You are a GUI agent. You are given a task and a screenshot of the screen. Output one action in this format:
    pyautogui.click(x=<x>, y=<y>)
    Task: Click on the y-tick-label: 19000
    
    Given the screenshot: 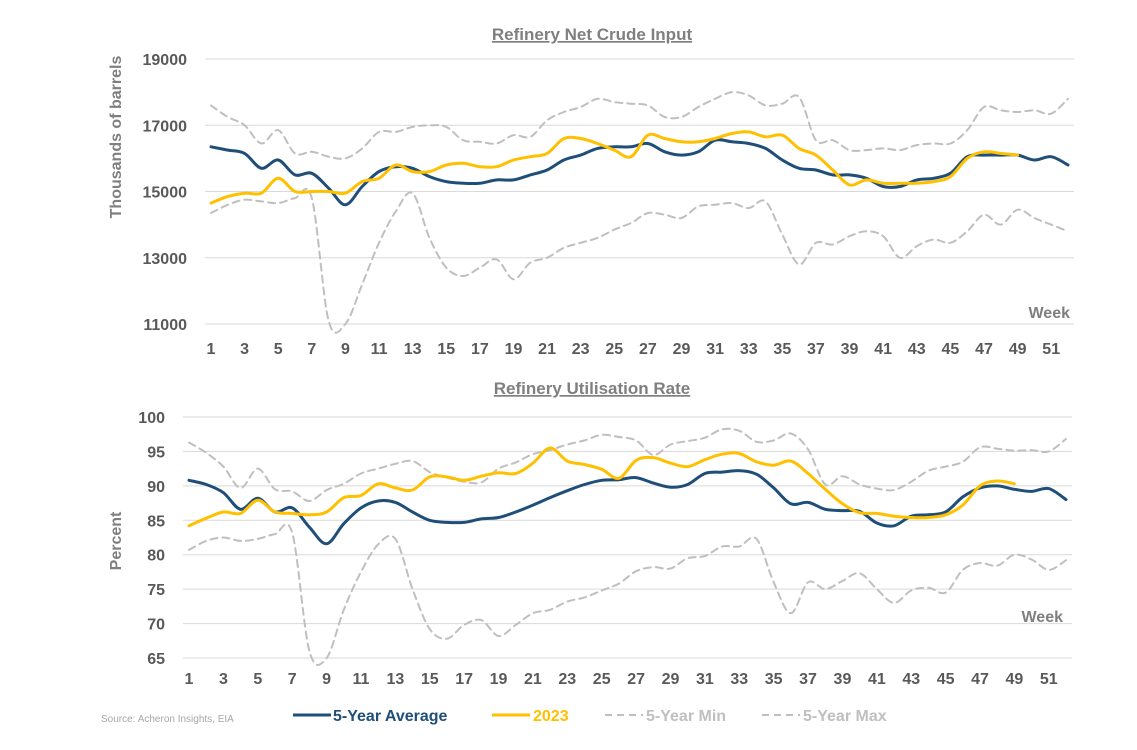 What is the action you would take?
    pyautogui.click(x=165, y=60)
    